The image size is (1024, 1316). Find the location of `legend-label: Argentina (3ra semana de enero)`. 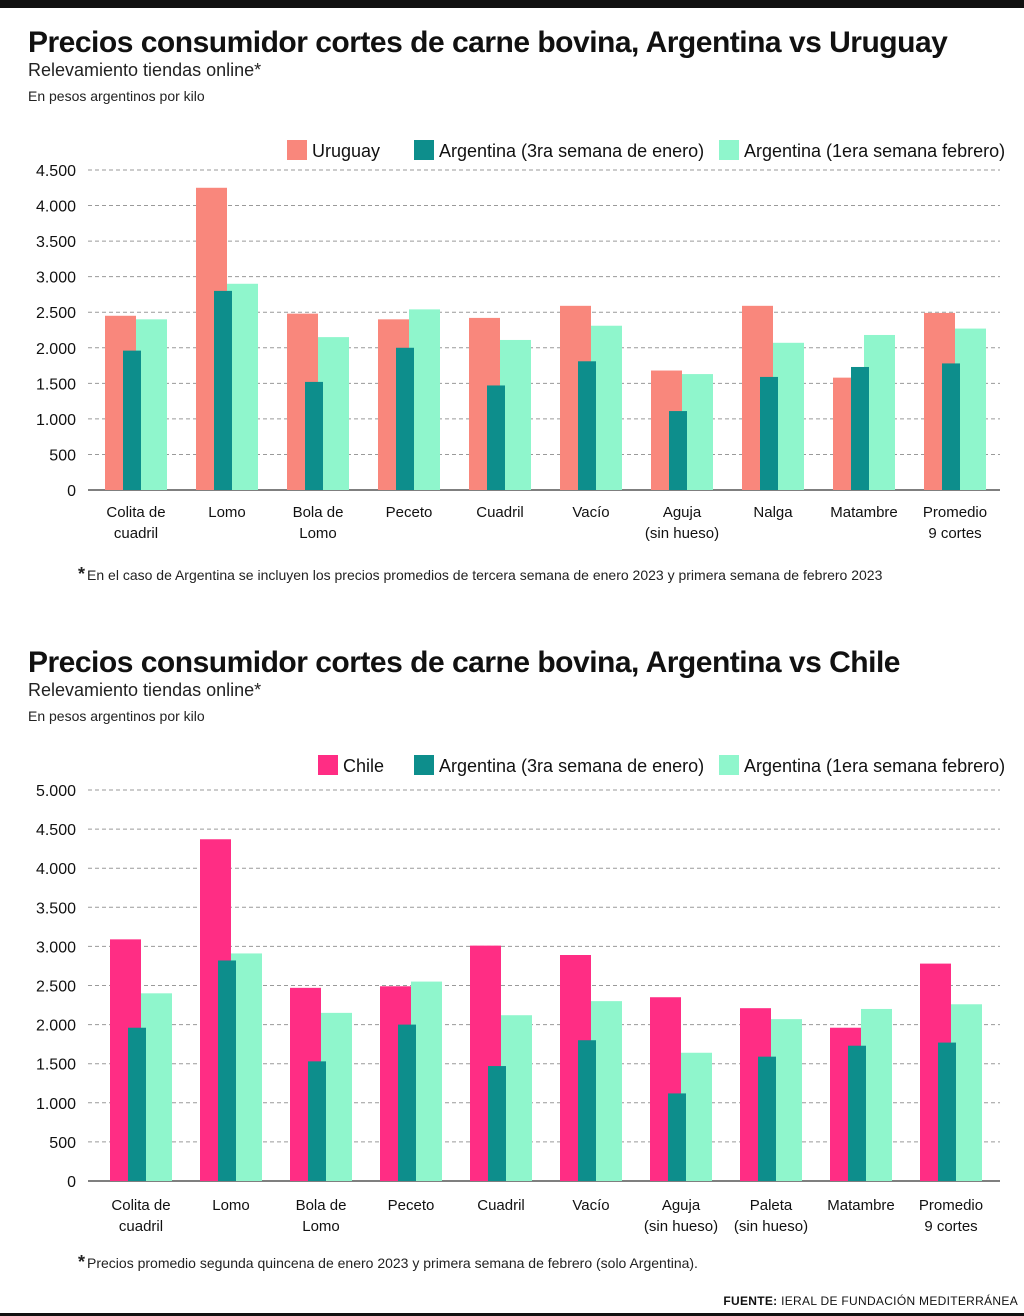

legend-label: Argentina (3ra semana de enero) is located at coordinates (571, 151).